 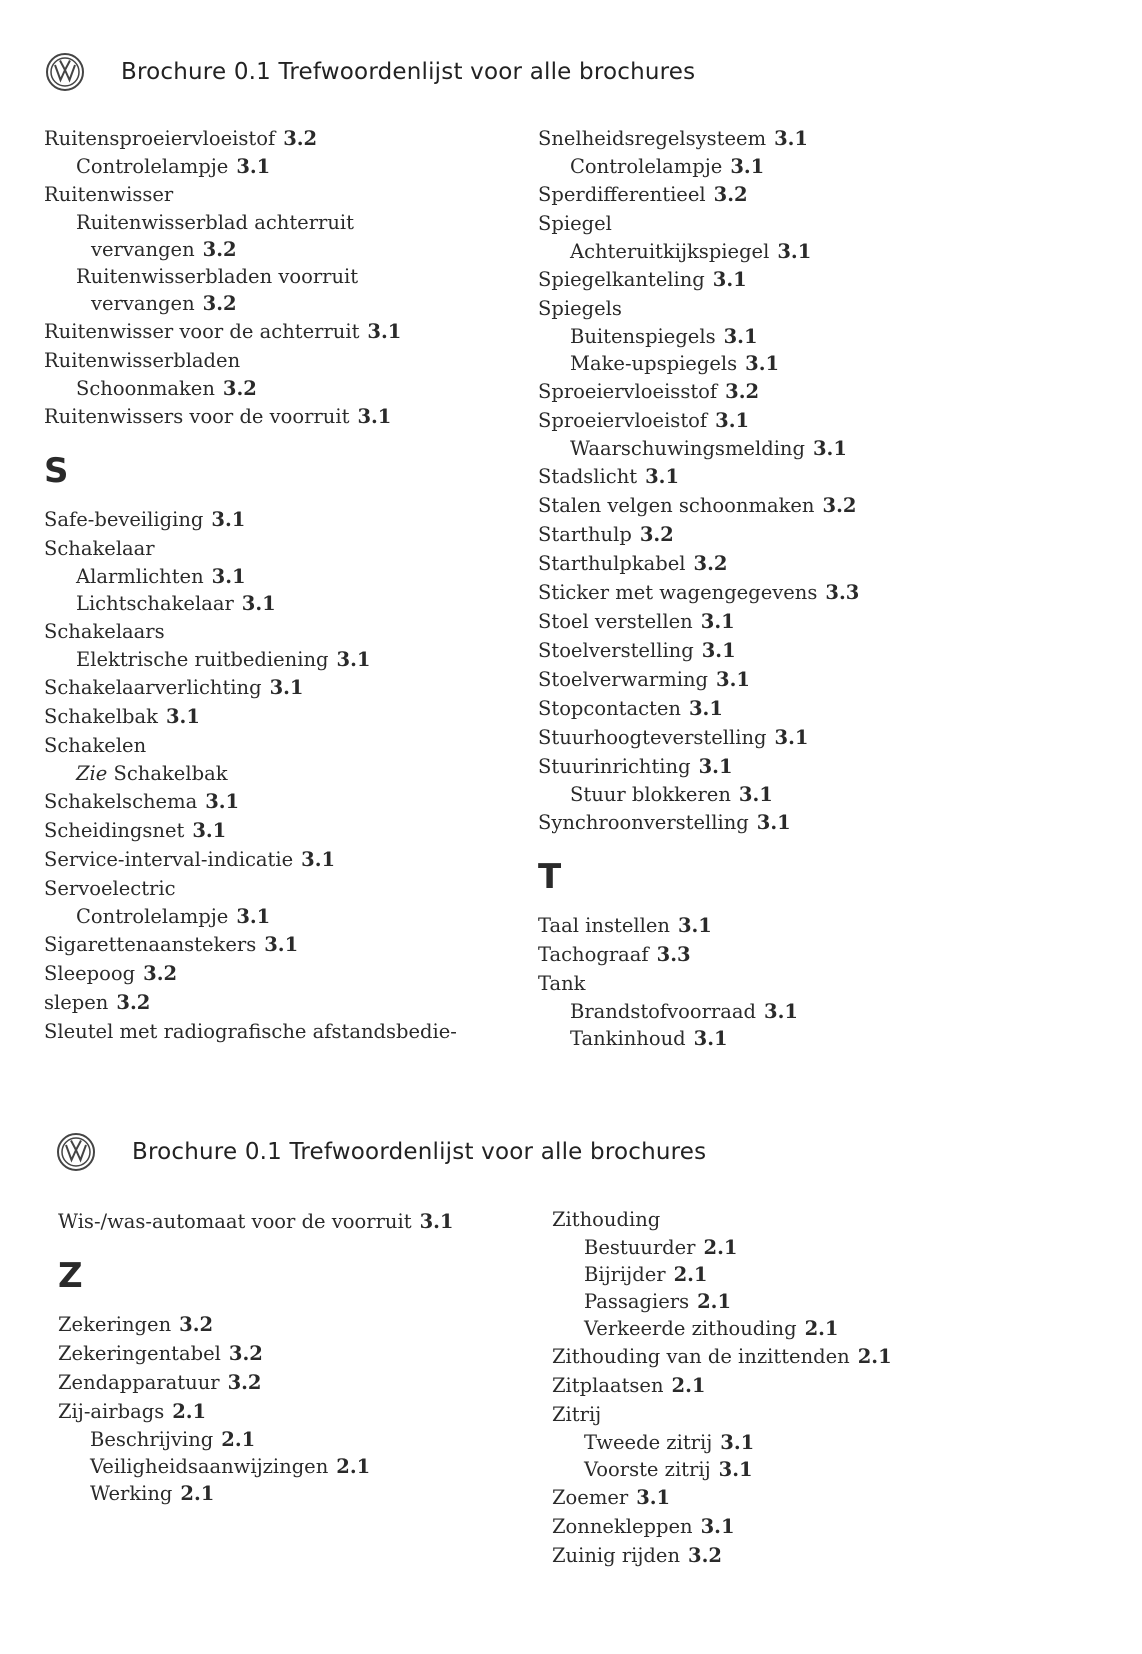 What do you see at coordinates (269, 1002) in the screenshot?
I see `index-entry: slepen 3.2` at bounding box center [269, 1002].